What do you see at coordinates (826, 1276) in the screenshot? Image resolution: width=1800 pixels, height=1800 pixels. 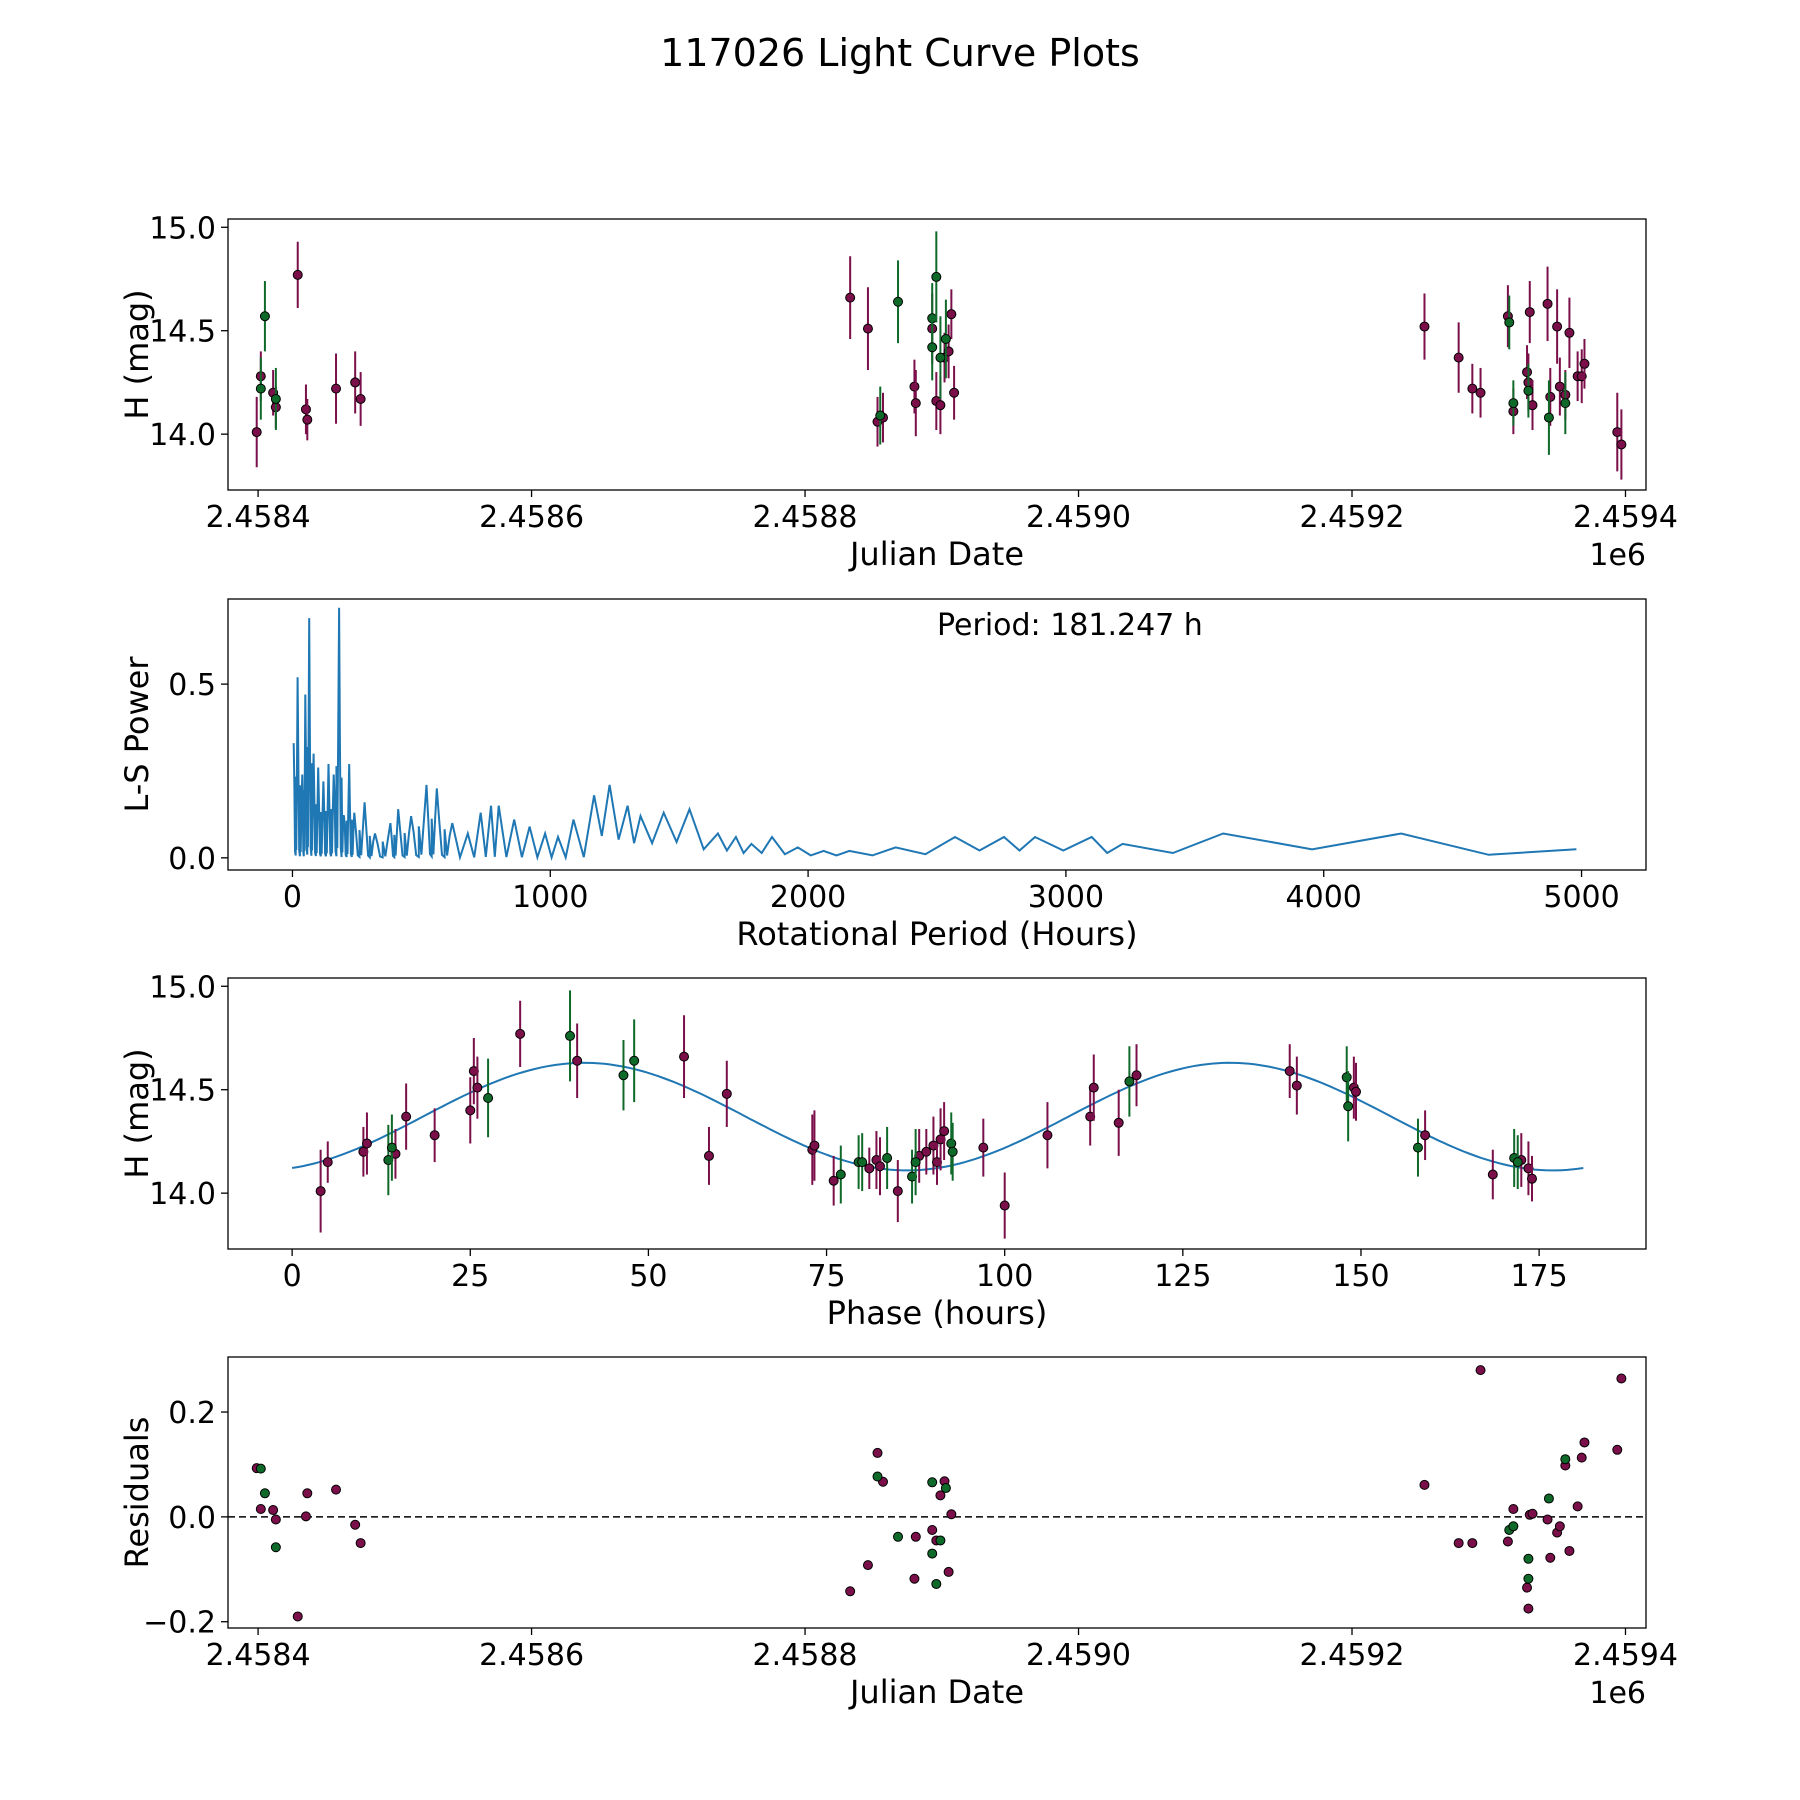 I see `x-tick-label: 75` at bounding box center [826, 1276].